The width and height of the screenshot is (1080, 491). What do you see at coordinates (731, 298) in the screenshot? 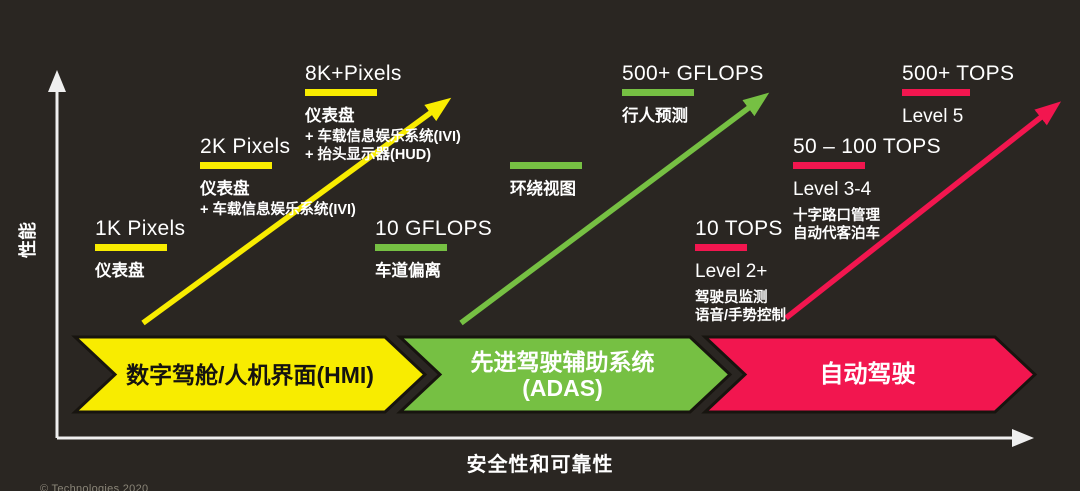
I see `milestone-feature: 驾驶员监测` at bounding box center [731, 298].